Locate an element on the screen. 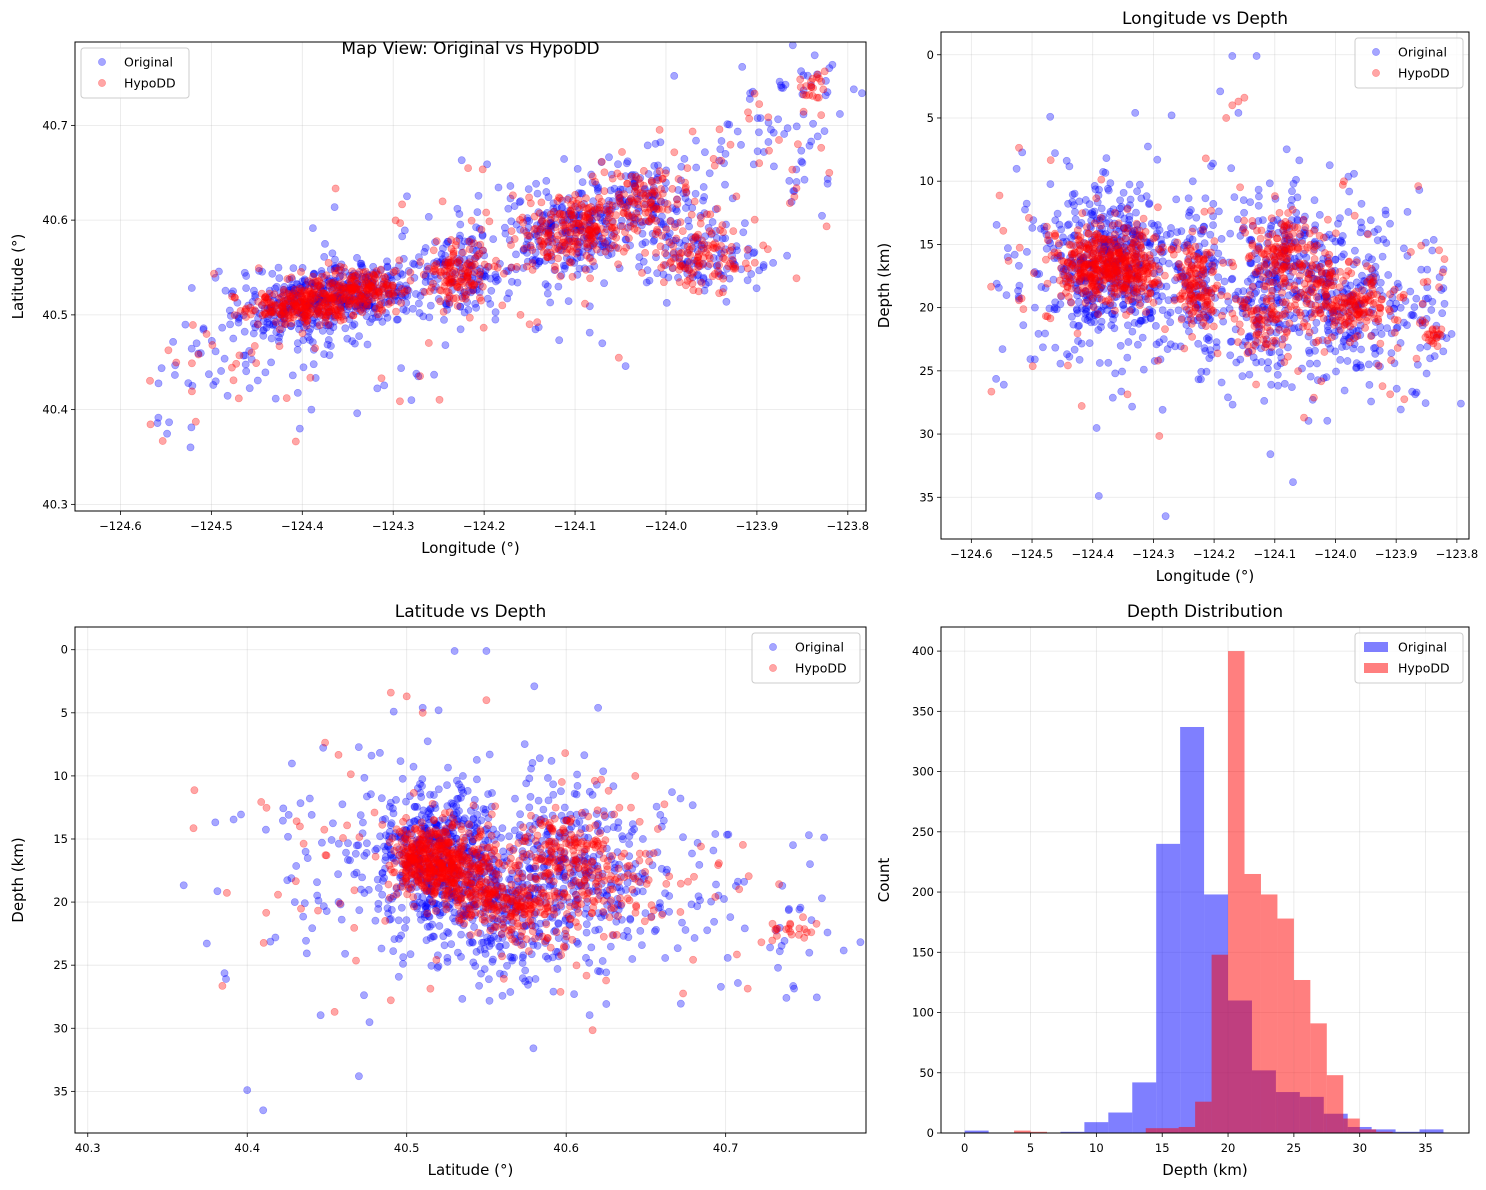 The image size is (1486, 1190). x-tick-label: −124.5 is located at coordinates (1032, 554).